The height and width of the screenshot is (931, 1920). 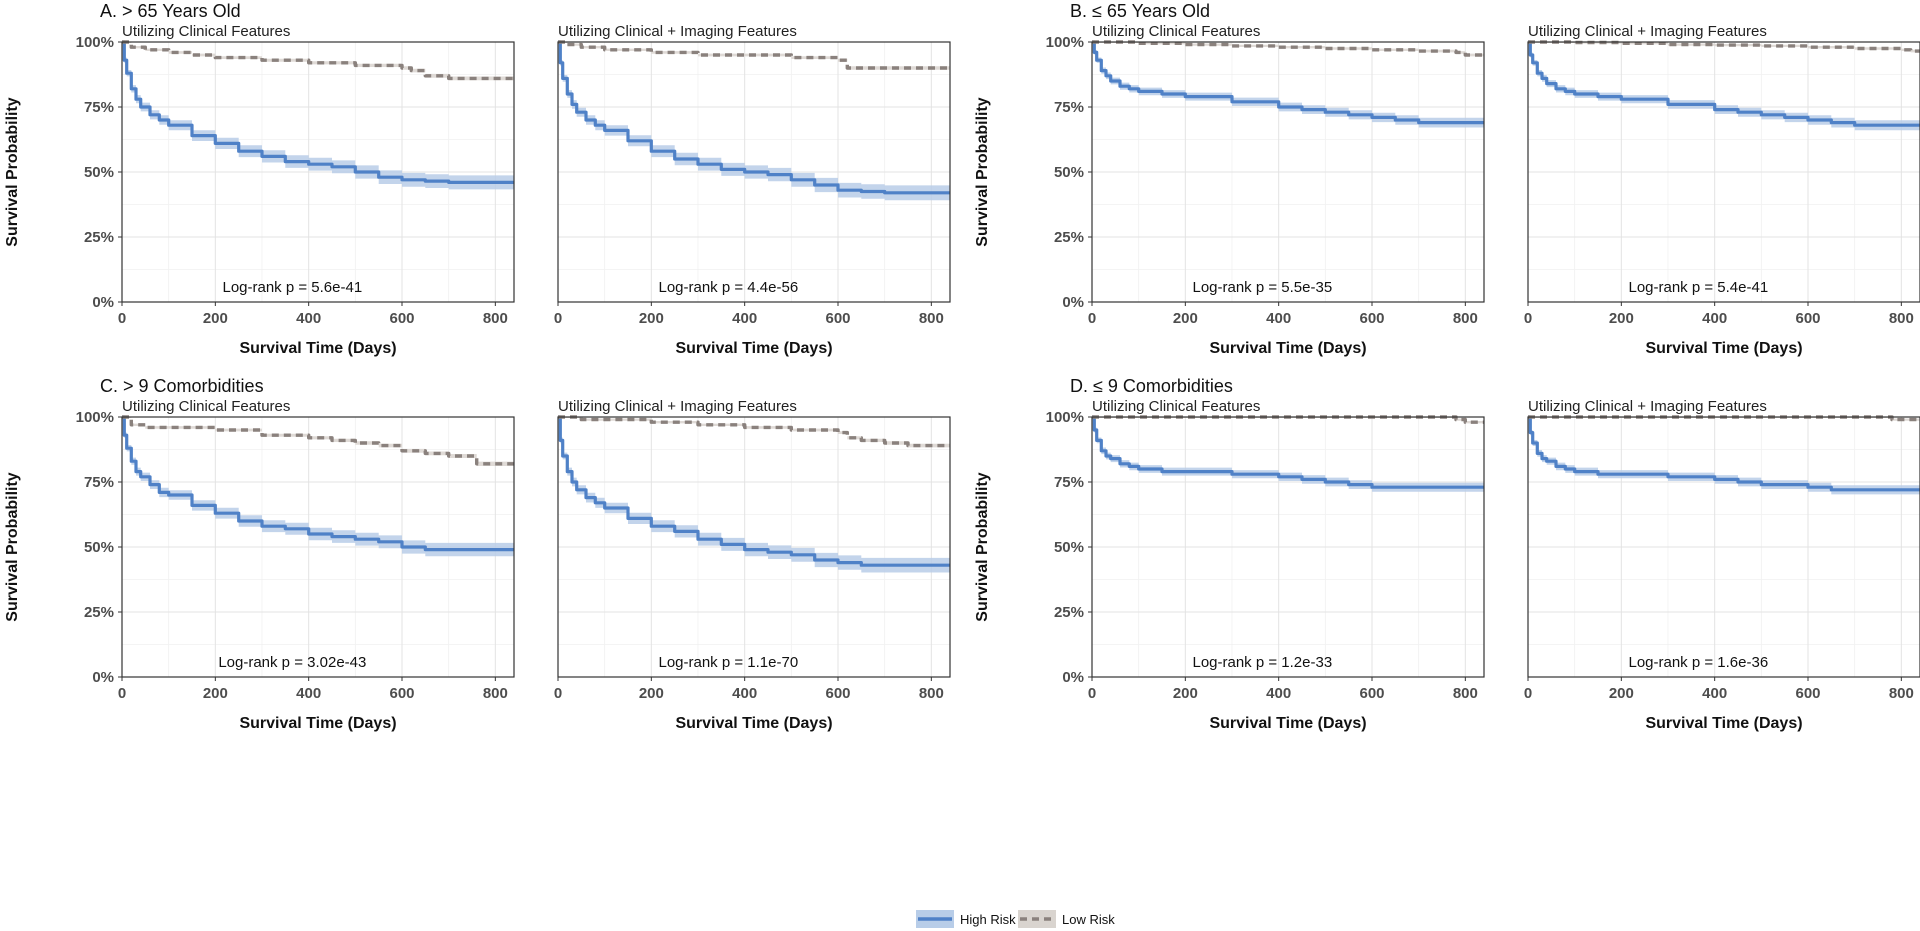 I want to click on logrank-pvalue: Log-rank p = 3.02e-43, so click(x=292, y=662).